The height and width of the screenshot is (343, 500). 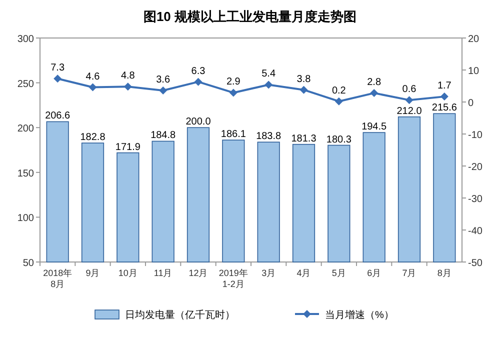 What do you see at coordinates (93, 76) in the screenshot?
I see `data-label: 4.6` at bounding box center [93, 76].